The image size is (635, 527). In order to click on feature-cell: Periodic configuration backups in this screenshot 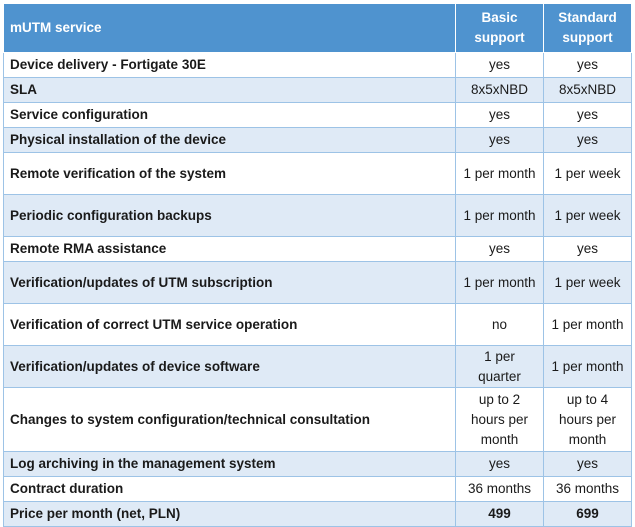, I will do `click(229, 215)`.